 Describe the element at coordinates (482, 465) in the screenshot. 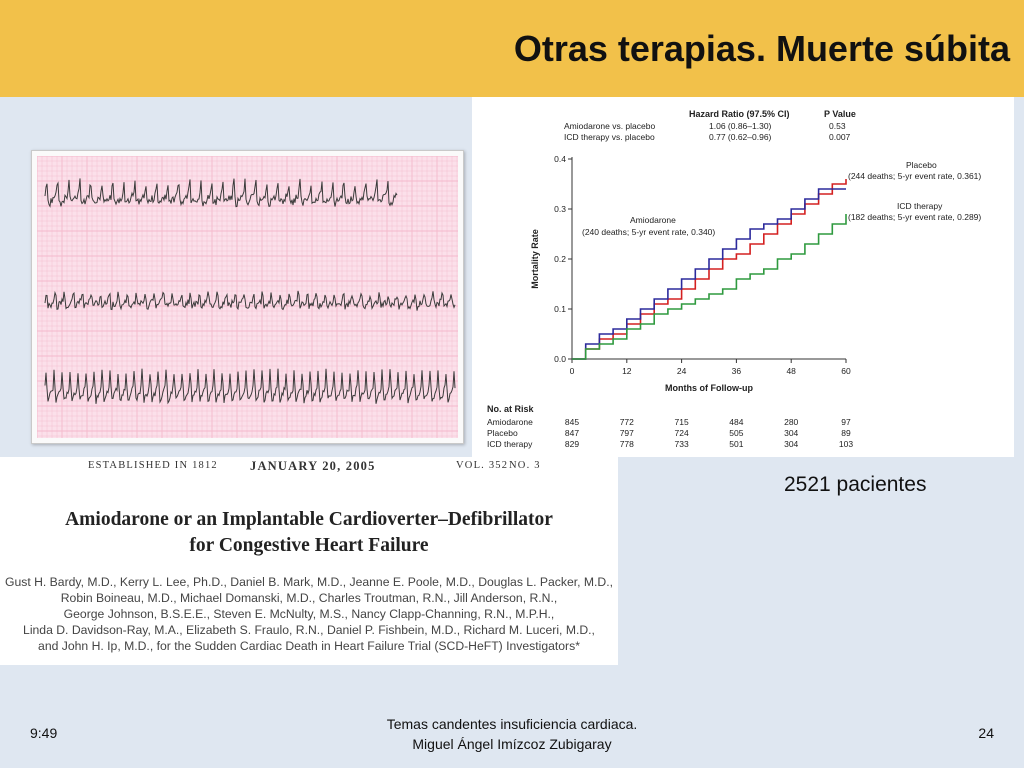

I see `volume-text: VOL. 352` at that location.